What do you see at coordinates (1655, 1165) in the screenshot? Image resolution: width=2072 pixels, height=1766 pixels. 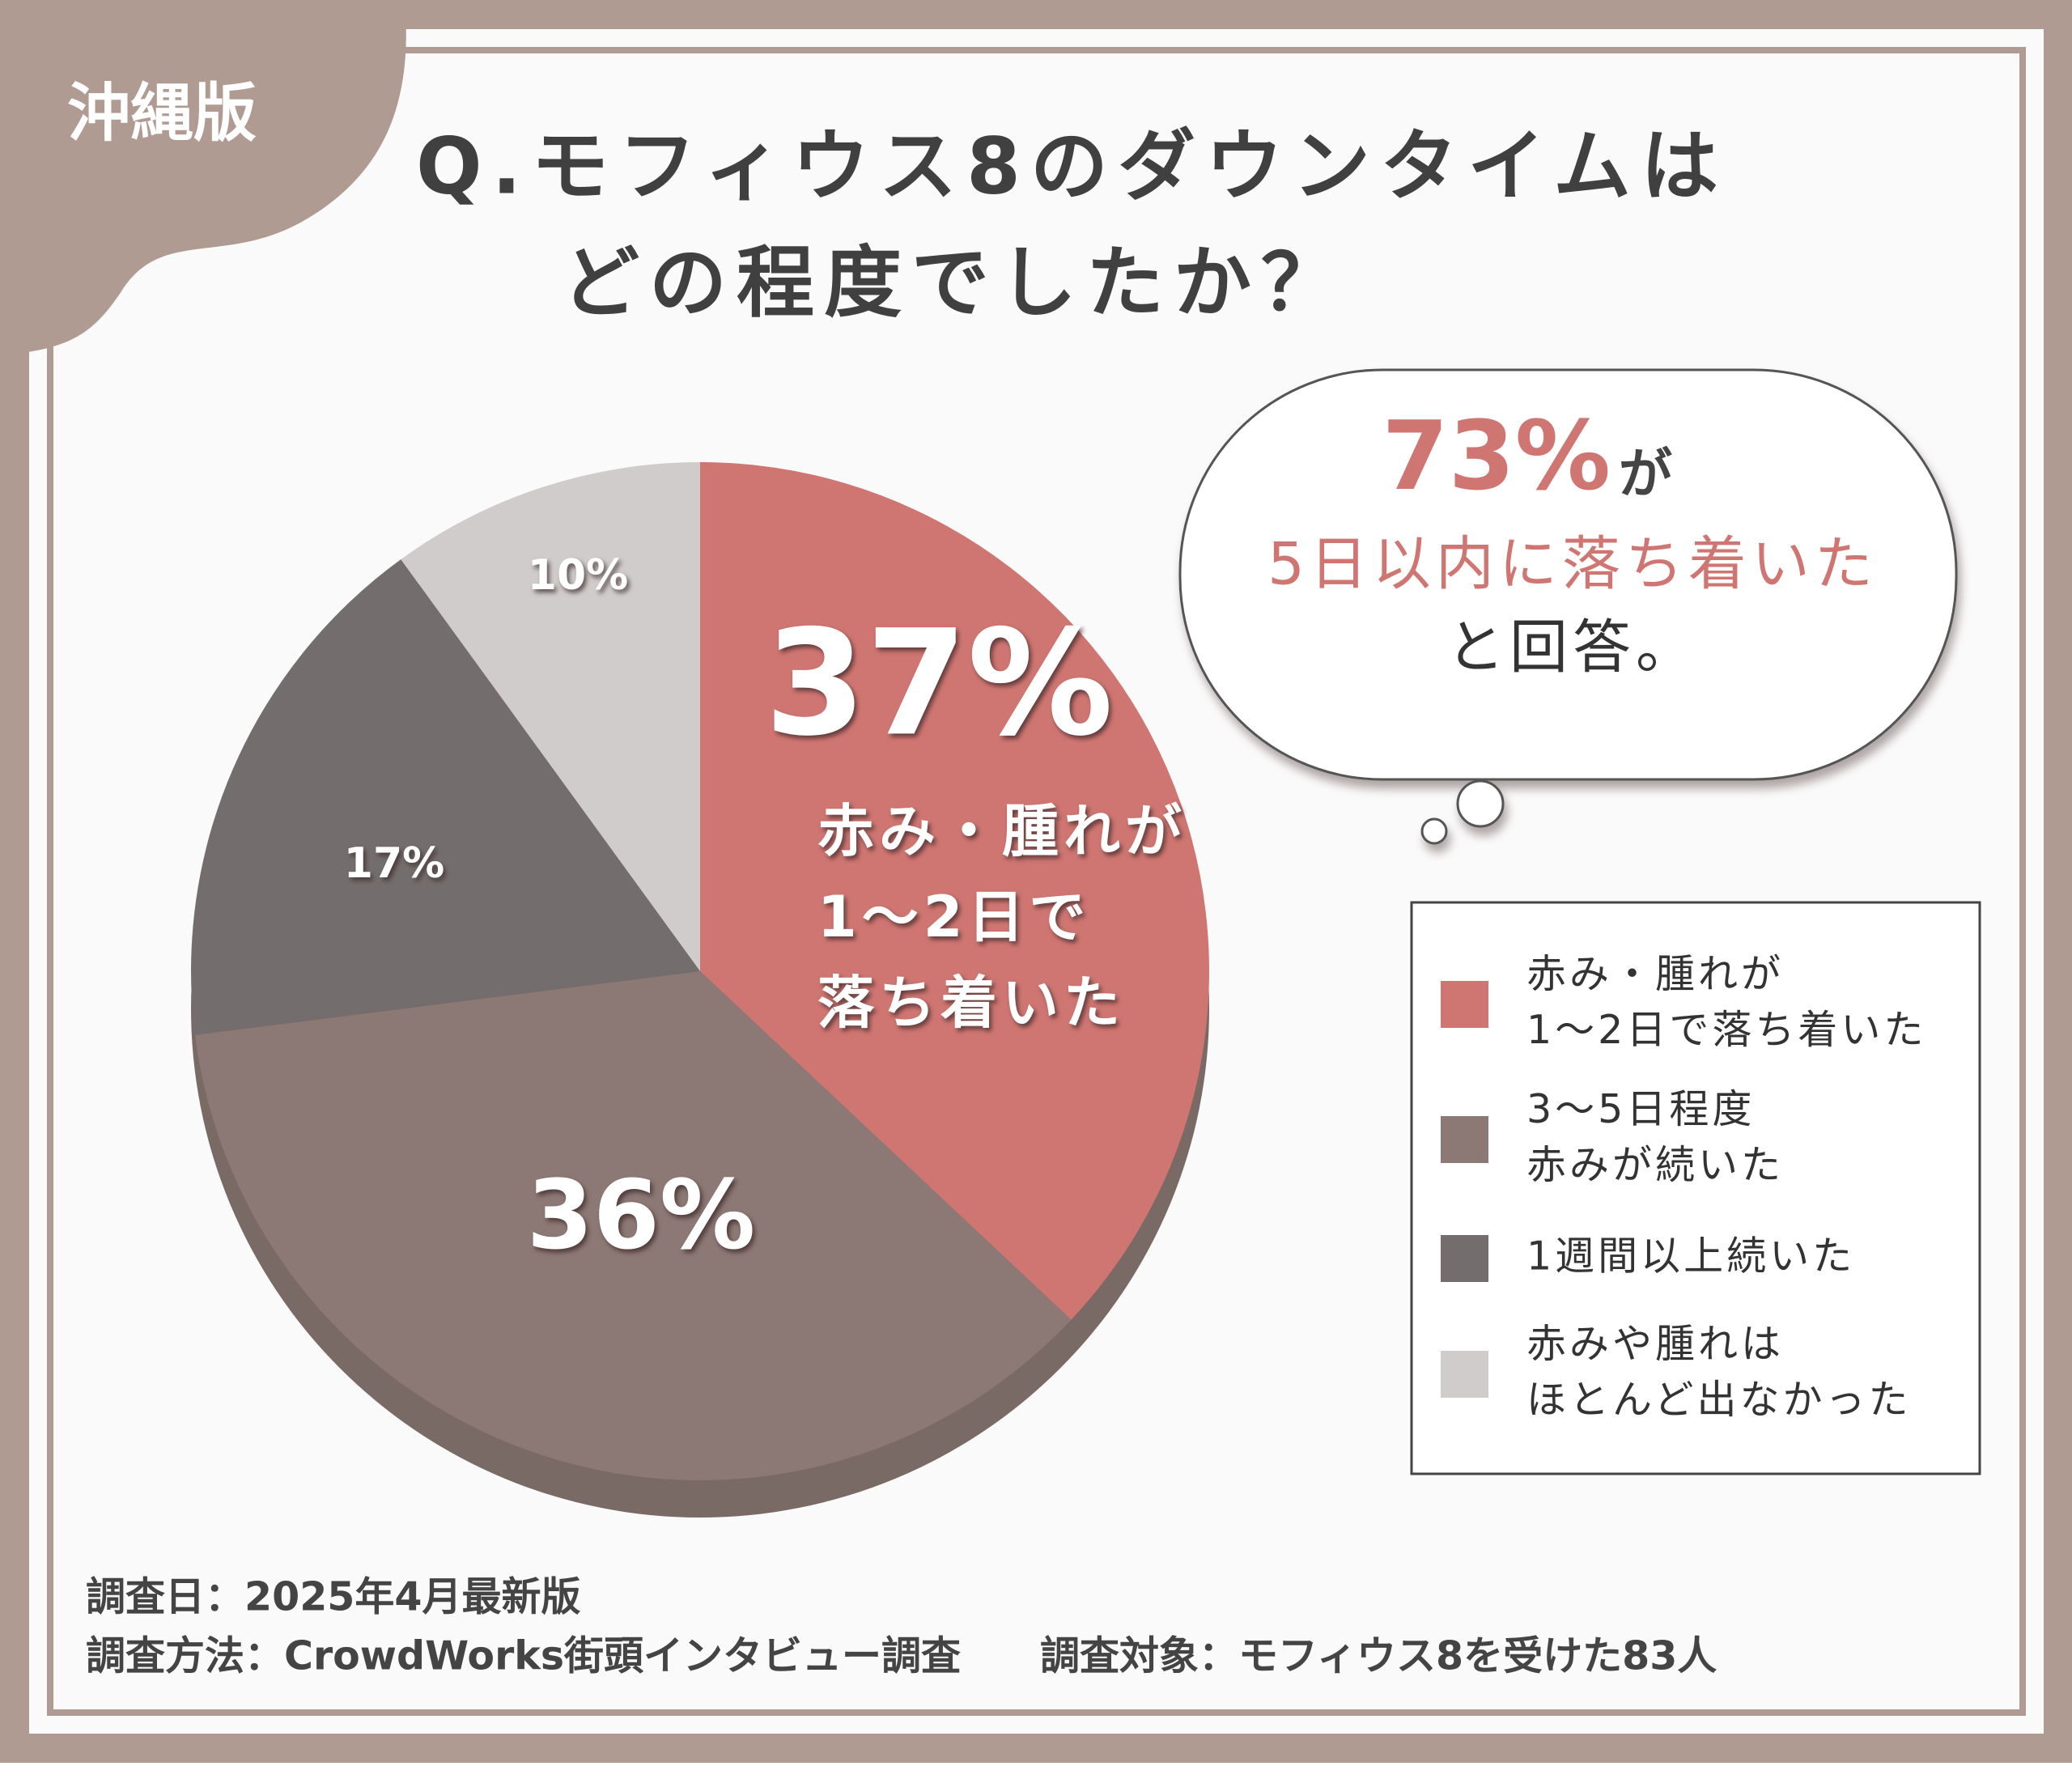 I see `legend-label: 赤みが続いた` at bounding box center [1655, 1165].